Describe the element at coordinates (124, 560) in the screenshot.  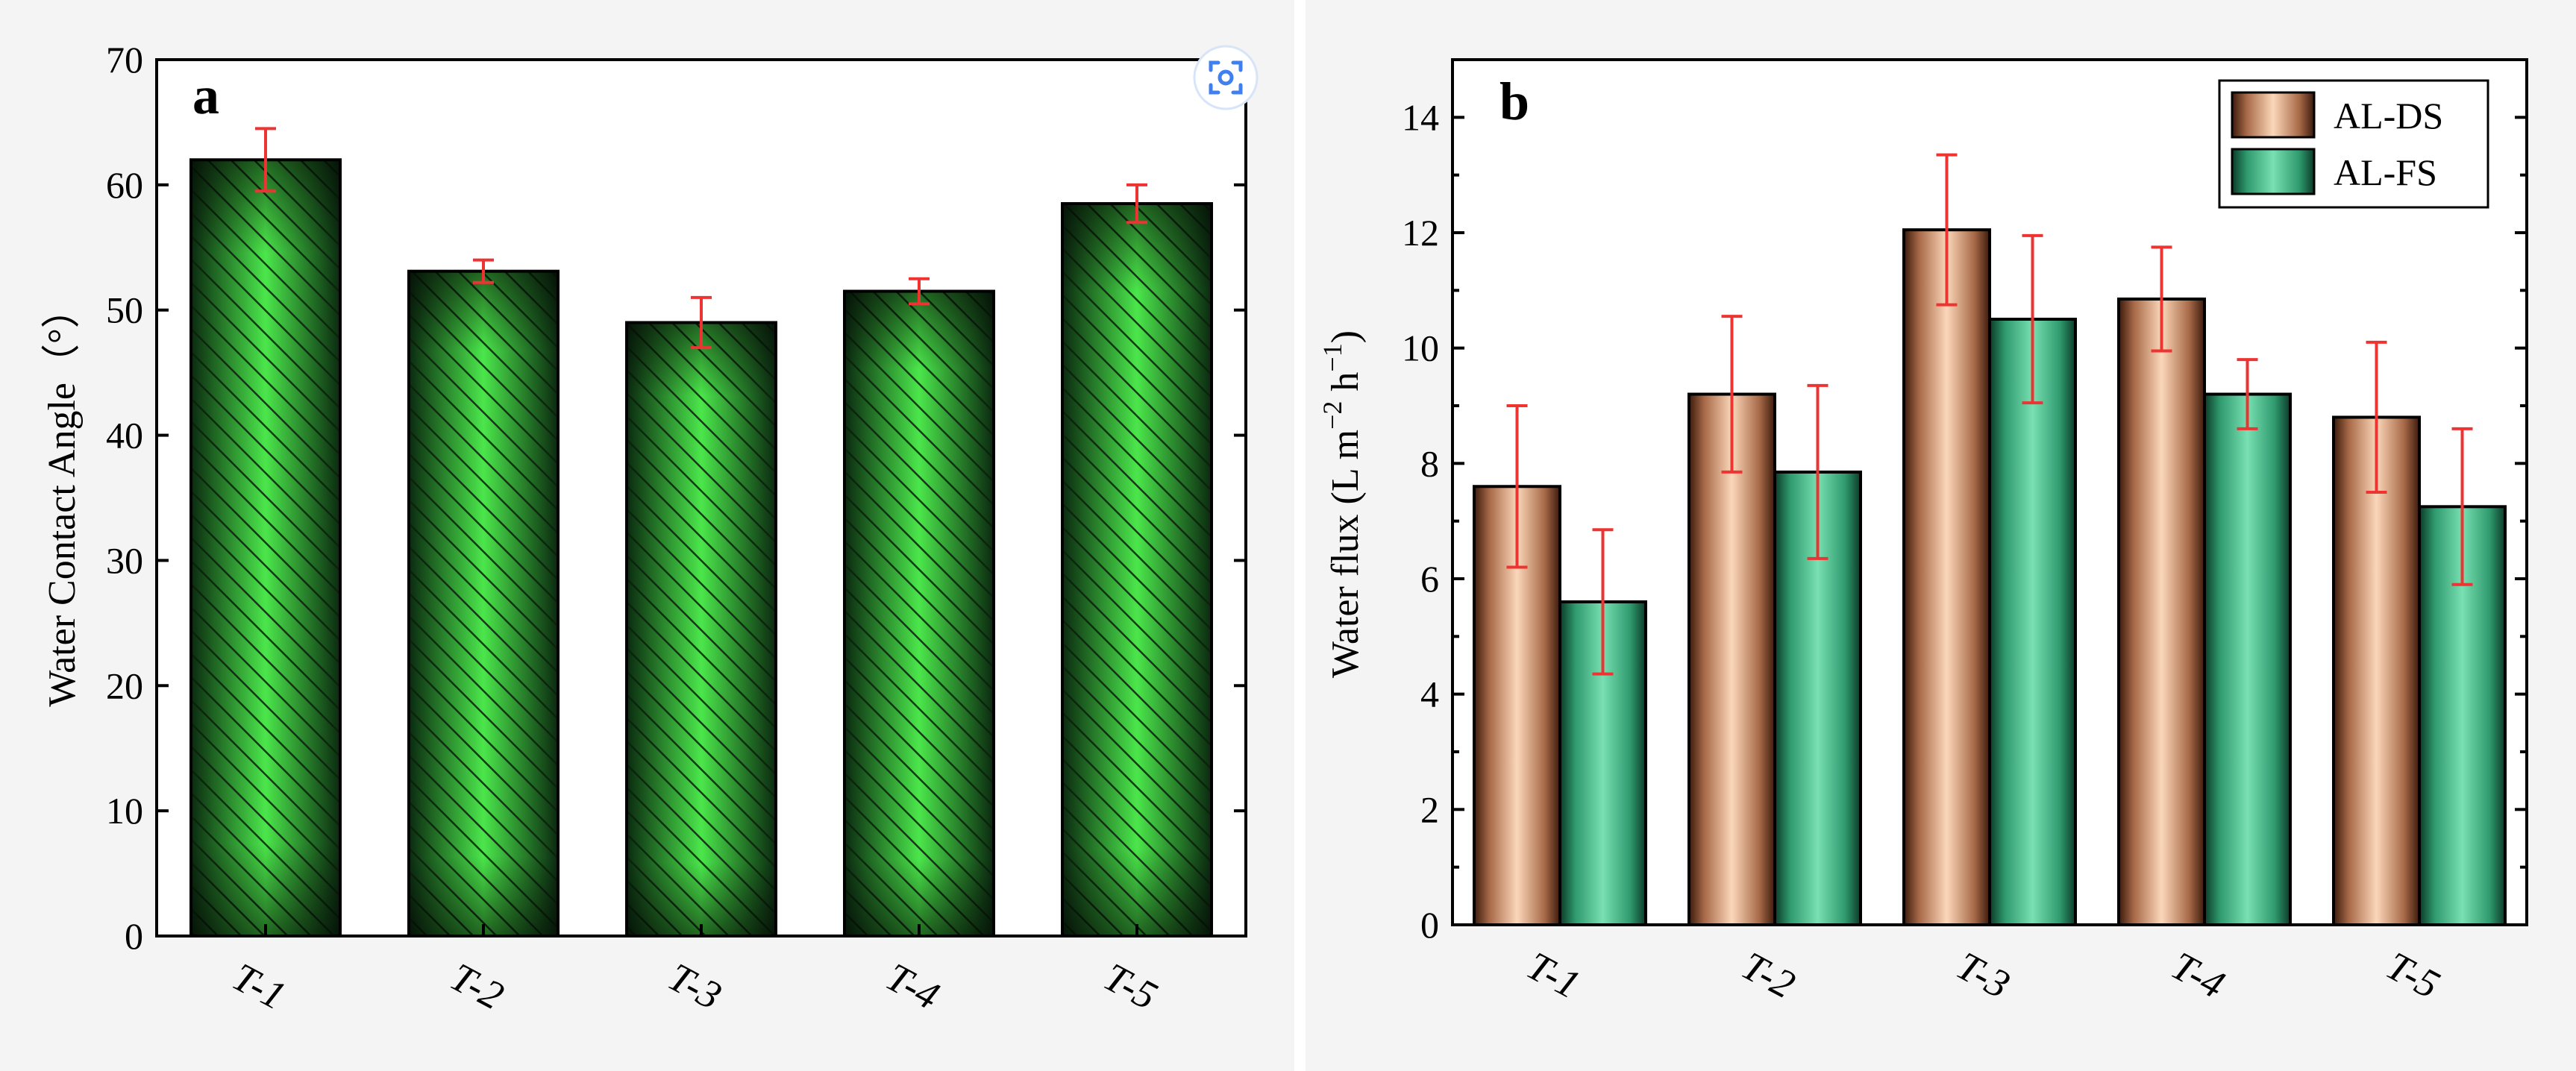
I see `y-tick-label: 30` at that location.